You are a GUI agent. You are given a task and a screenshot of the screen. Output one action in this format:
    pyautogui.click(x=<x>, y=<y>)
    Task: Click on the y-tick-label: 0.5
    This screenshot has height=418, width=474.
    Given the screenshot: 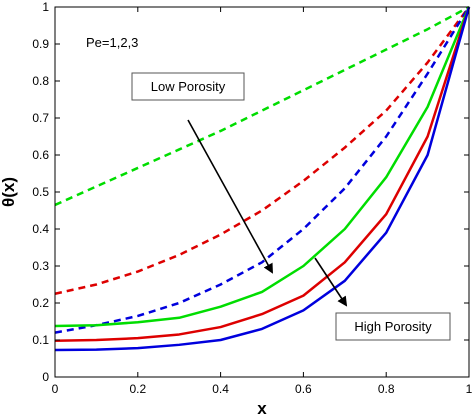 What is the action you would take?
    pyautogui.click(x=40, y=192)
    